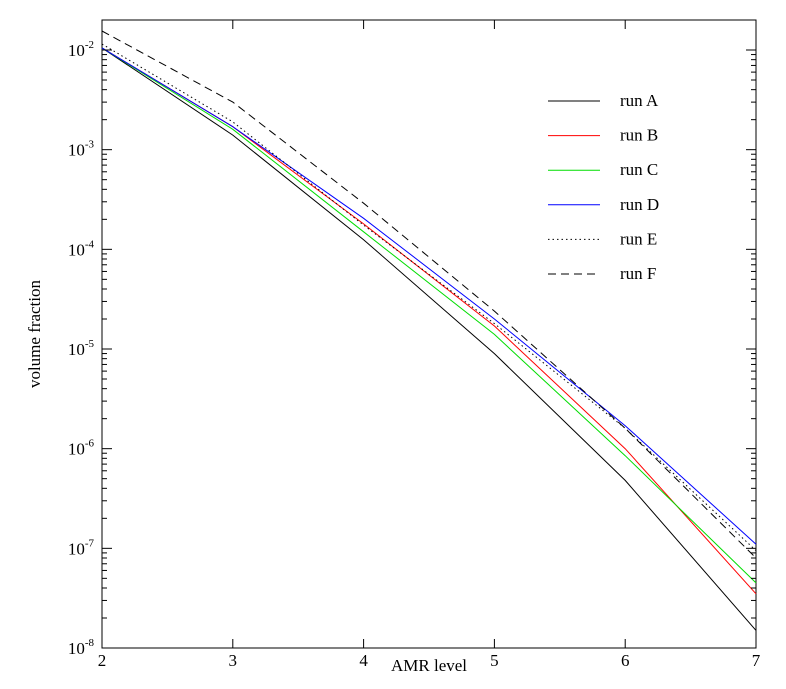  Describe the element at coordinates (603, 187) in the screenshot. I see `legend: run A run B run C run D run E run F` at that location.